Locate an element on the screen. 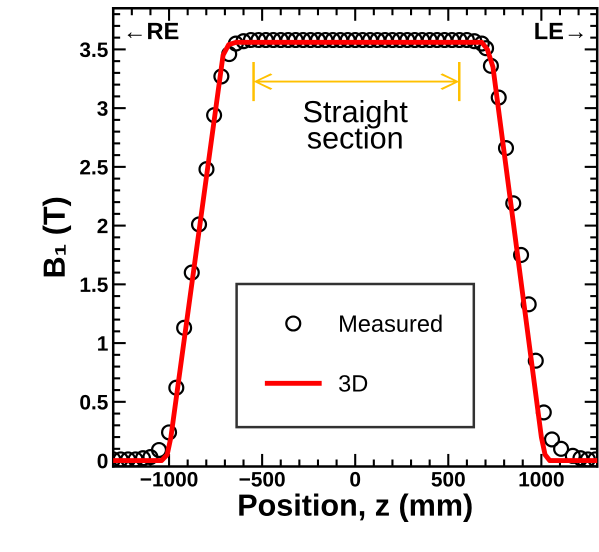  y-tick-label: 2.5 is located at coordinates (94, 167).